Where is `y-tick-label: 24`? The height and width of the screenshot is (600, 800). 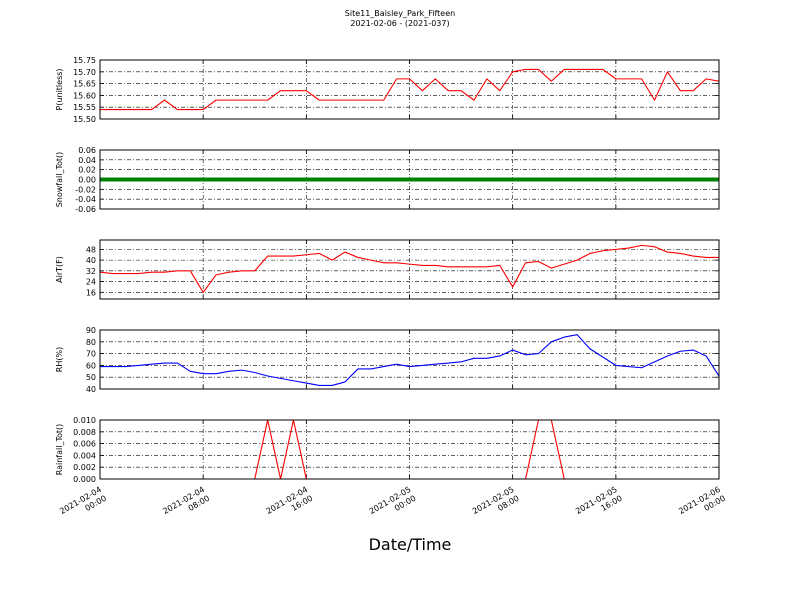
y-tick-label: 24 is located at coordinates (91, 282).